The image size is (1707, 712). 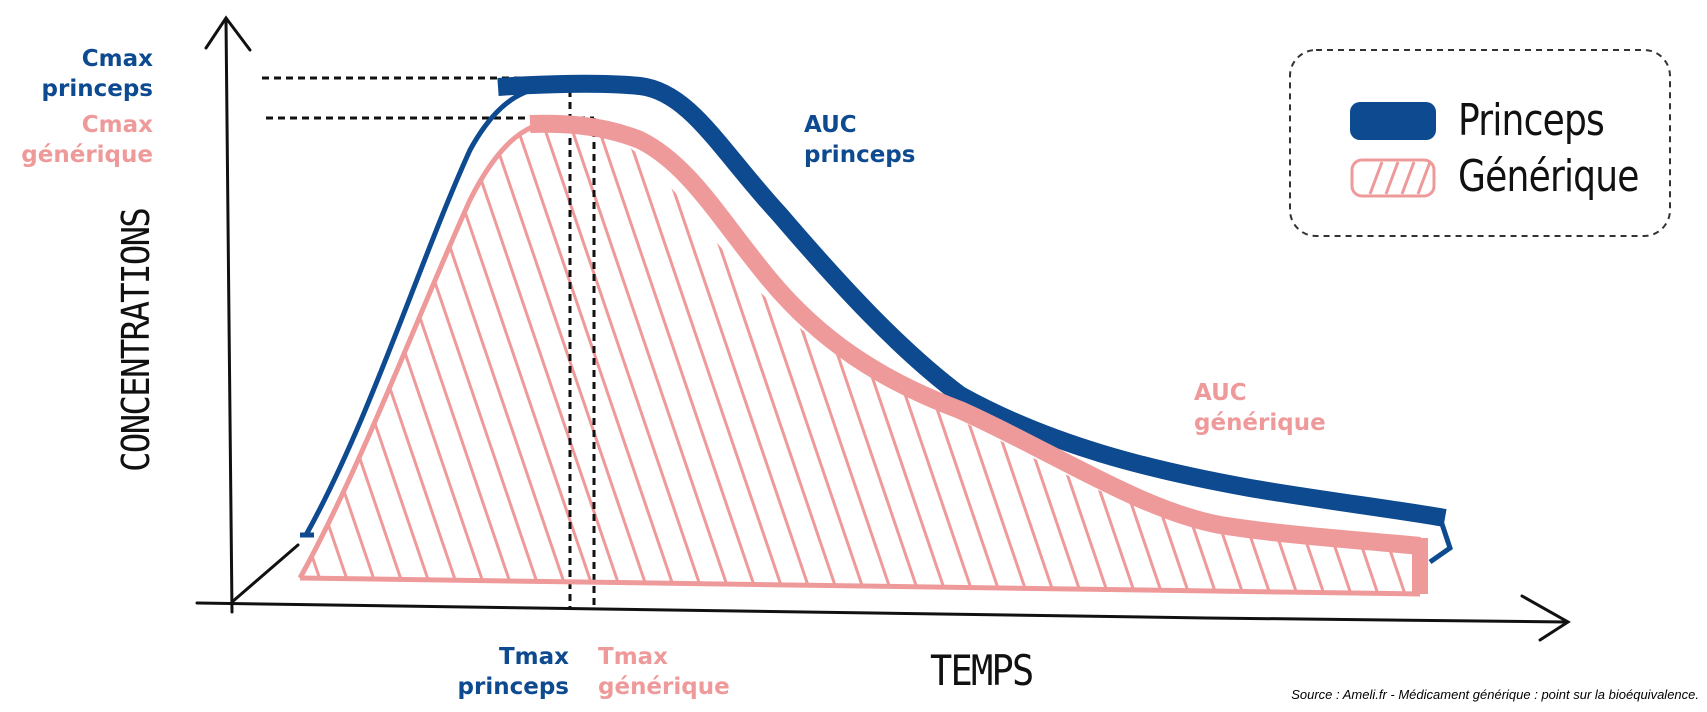 What do you see at coordinates (860, 140) in the screenshot?
I see `auc-princeps-label: AUC princeps` at bounding box center [860, 140].